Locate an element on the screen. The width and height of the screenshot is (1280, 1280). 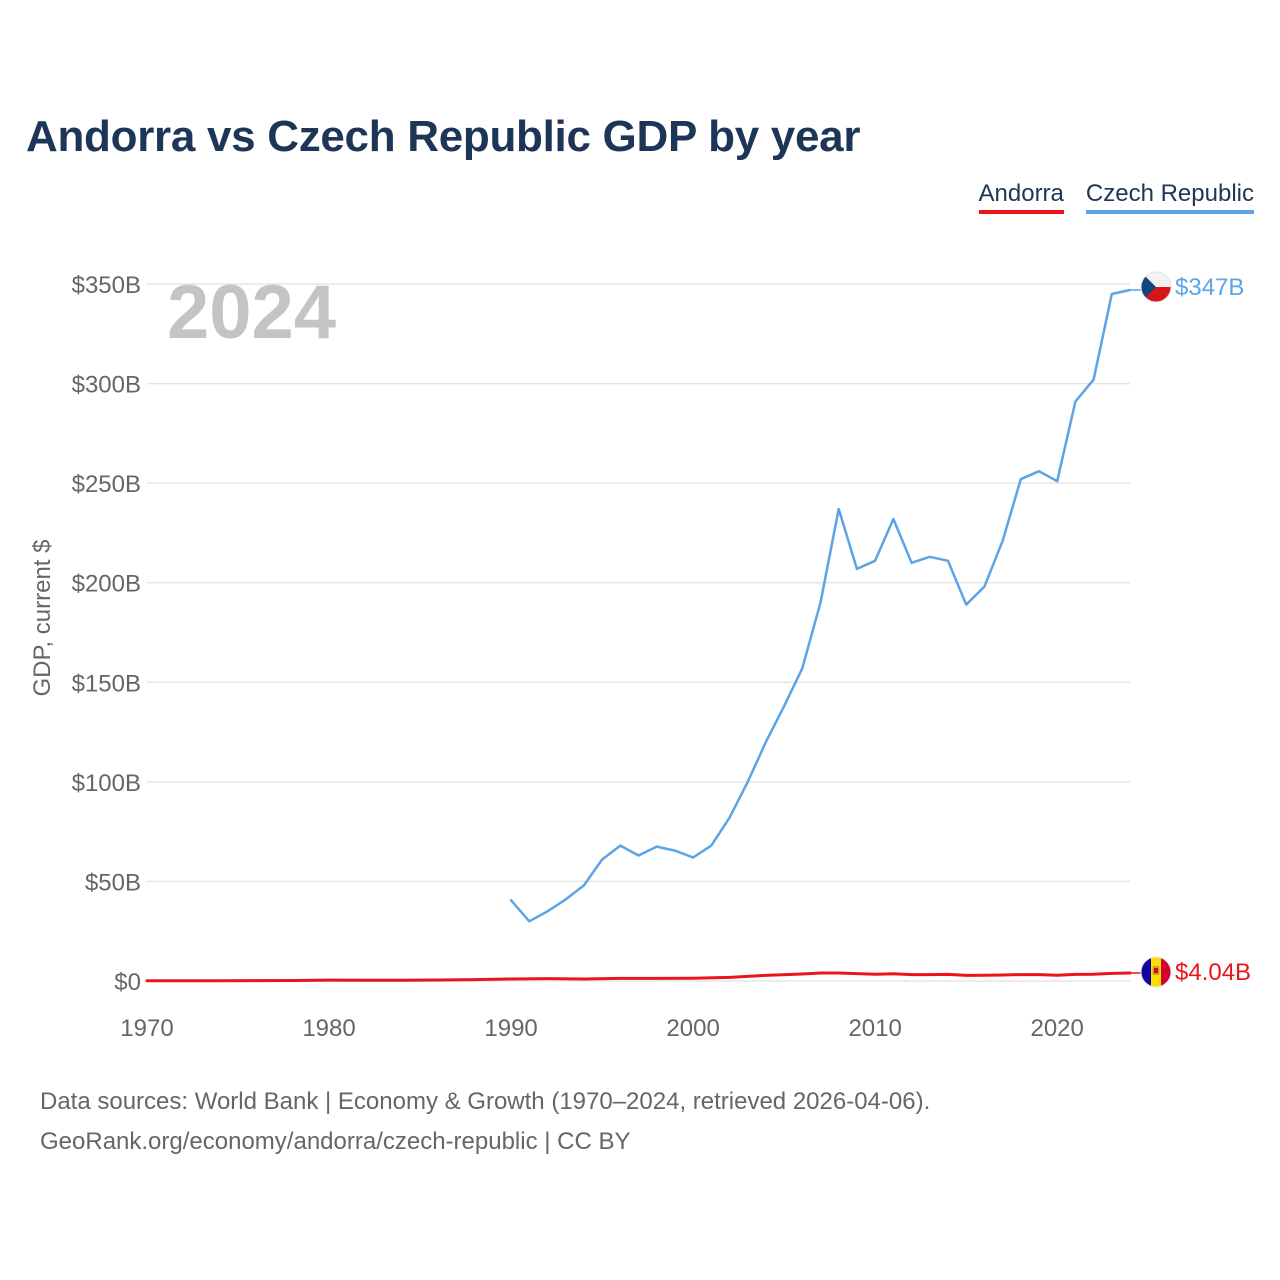
legend-item-andorra: Andorra is located at coordinates (1021, 197).